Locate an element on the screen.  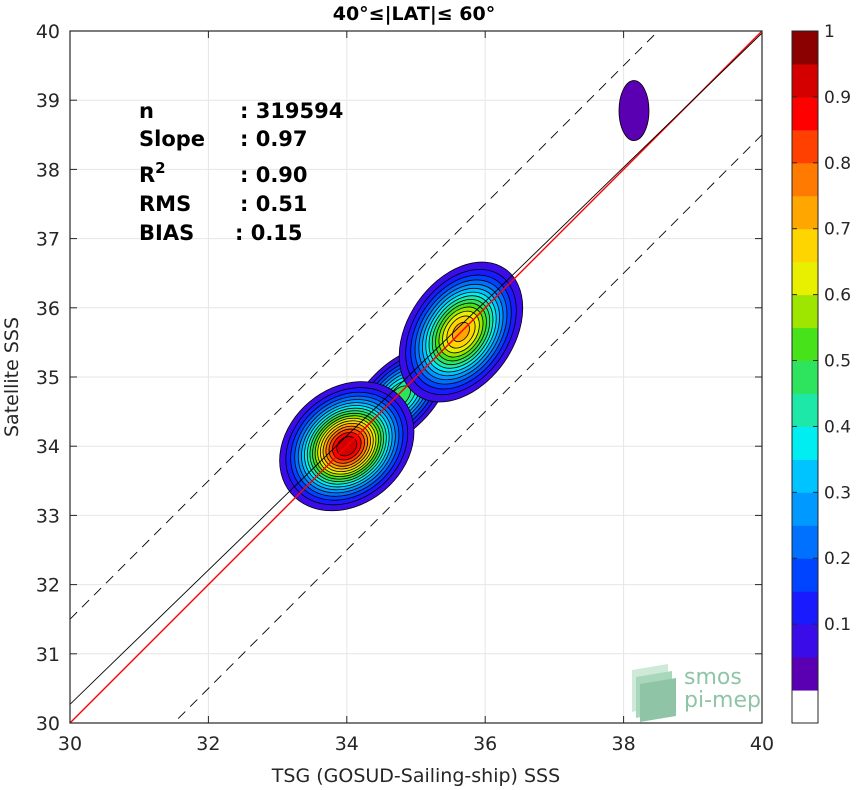
colorbar-tick-label: 0.4 is located at coordinates (837, 427).